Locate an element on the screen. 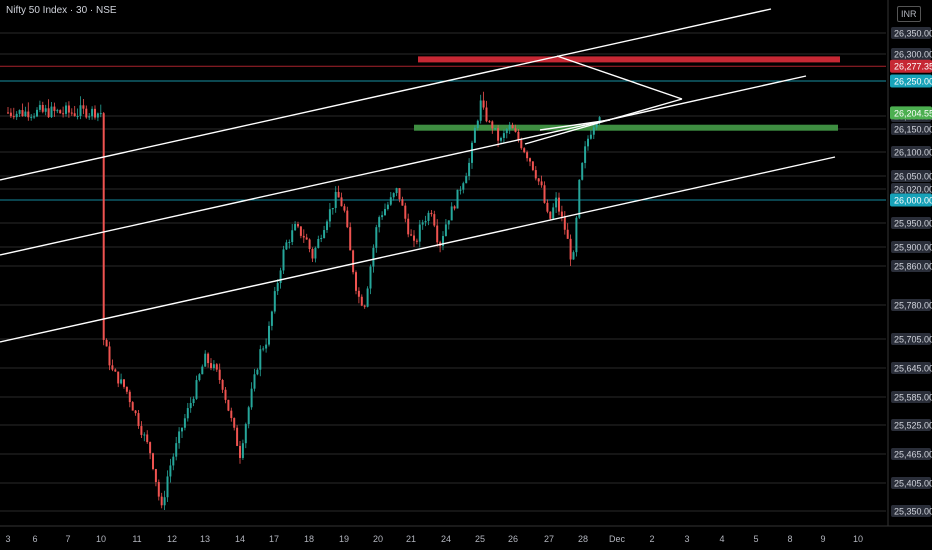 The width and height of the screenshot is (932, 550). x-tick-label: 17 is located at coordinates (274, 539).